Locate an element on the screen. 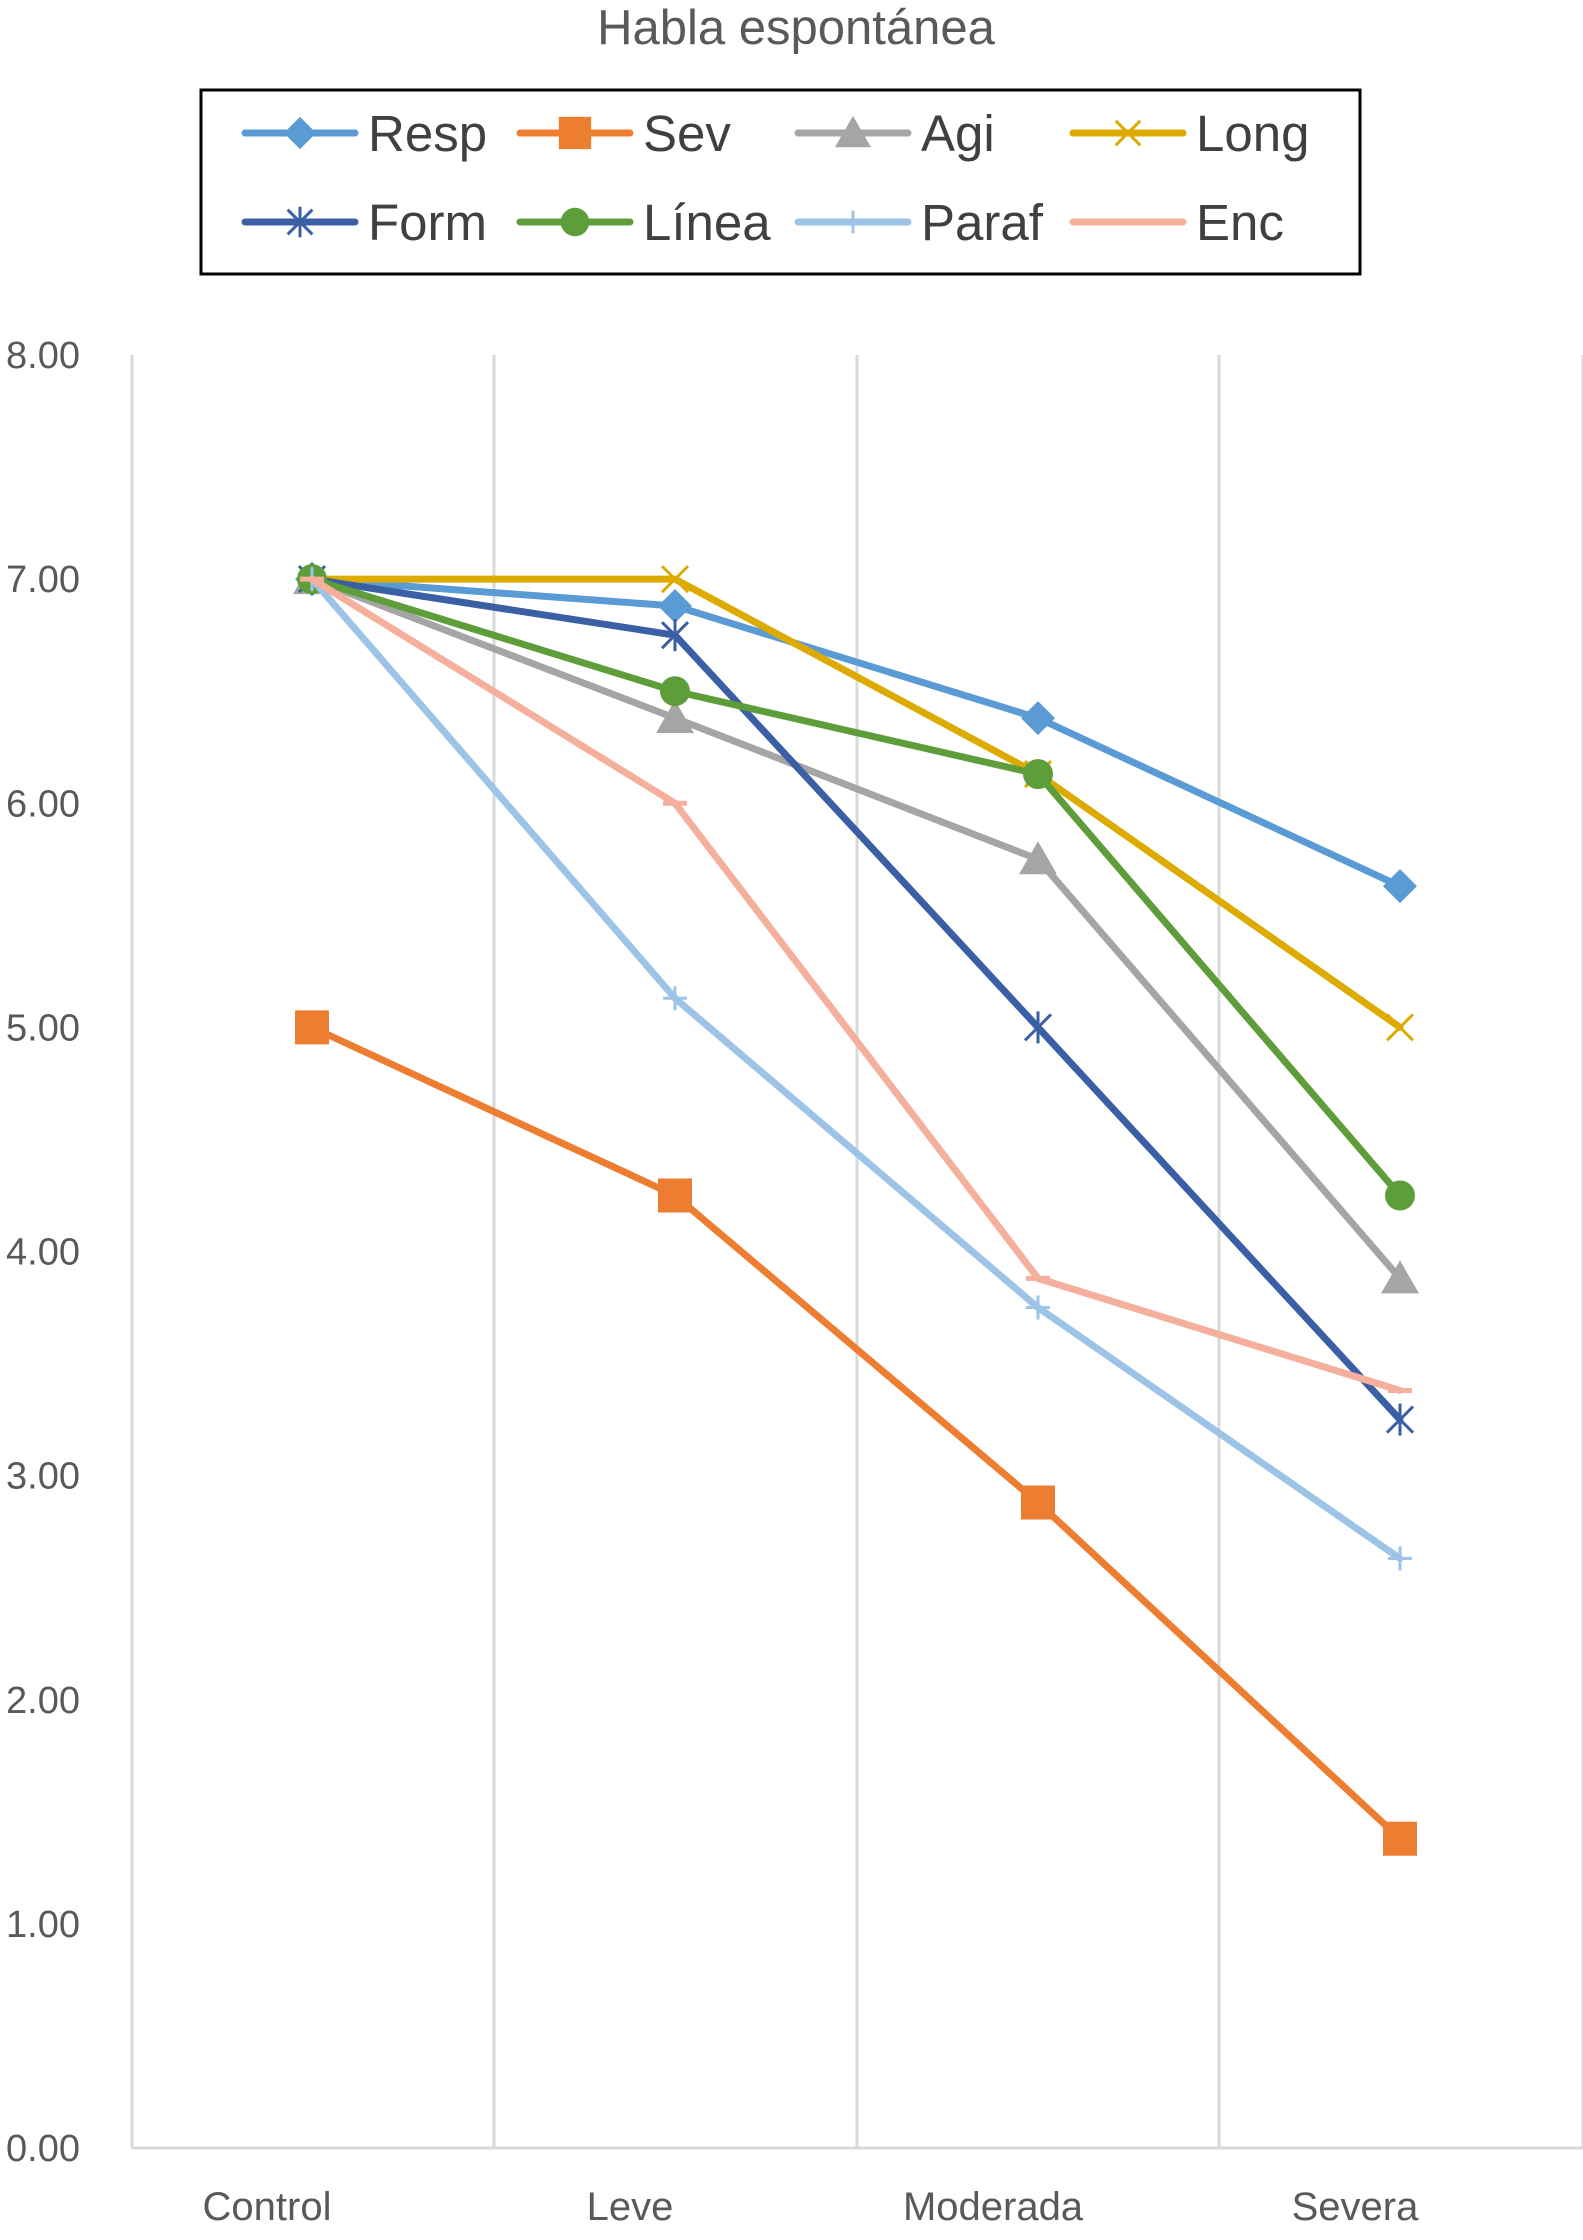 This screenshot has height=2240, width=1583. legend-marker-form is located at coordinates (300, 222).